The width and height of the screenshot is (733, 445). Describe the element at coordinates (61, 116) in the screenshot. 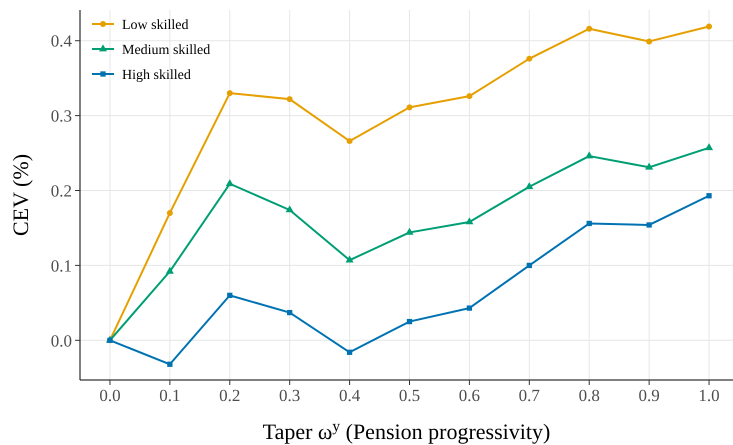

I see `y-tick-label: 0.3` at that location.